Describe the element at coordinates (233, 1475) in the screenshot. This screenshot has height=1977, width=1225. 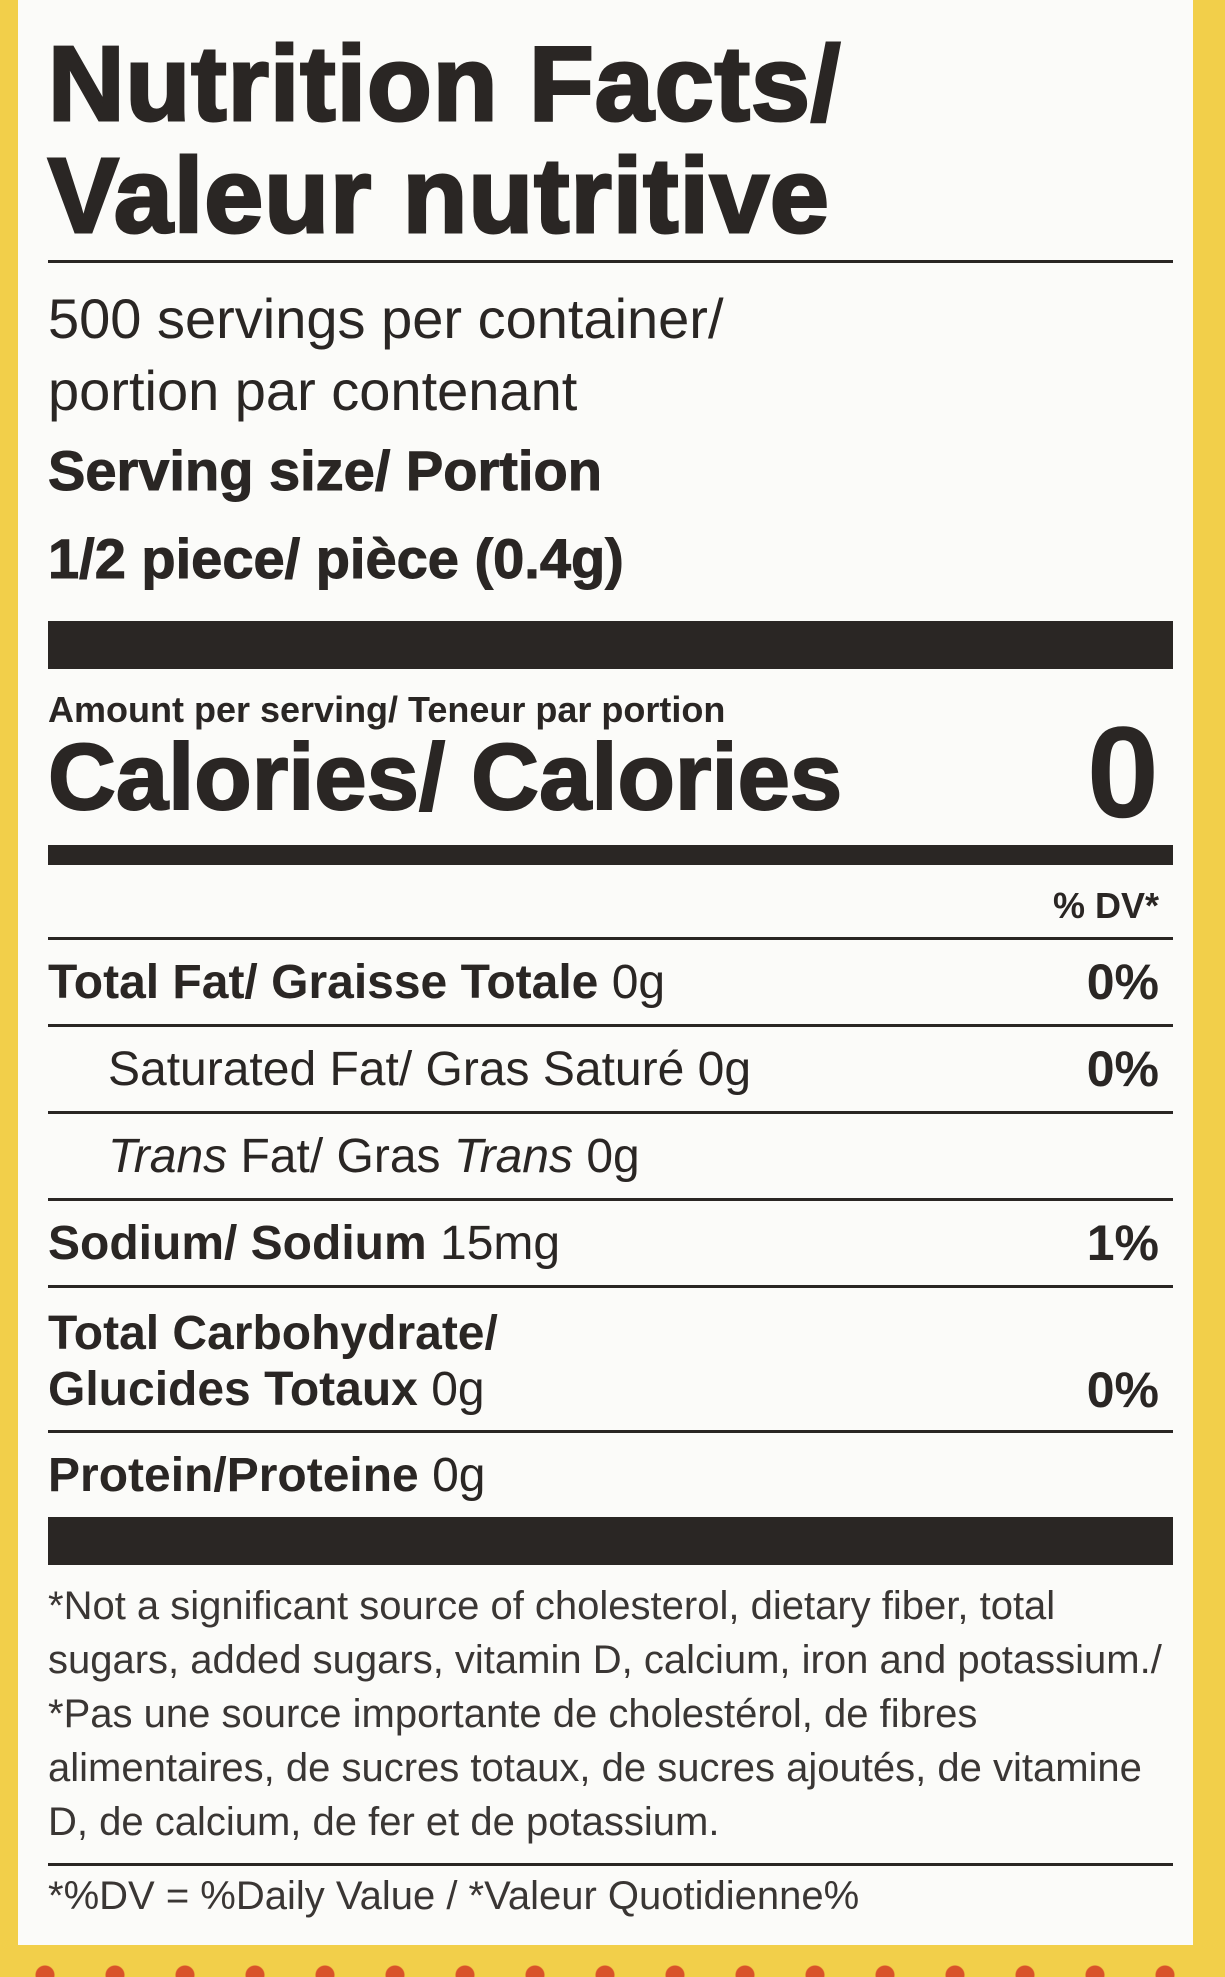
I see `nutrient-label: Protein/Proteine` at that location.